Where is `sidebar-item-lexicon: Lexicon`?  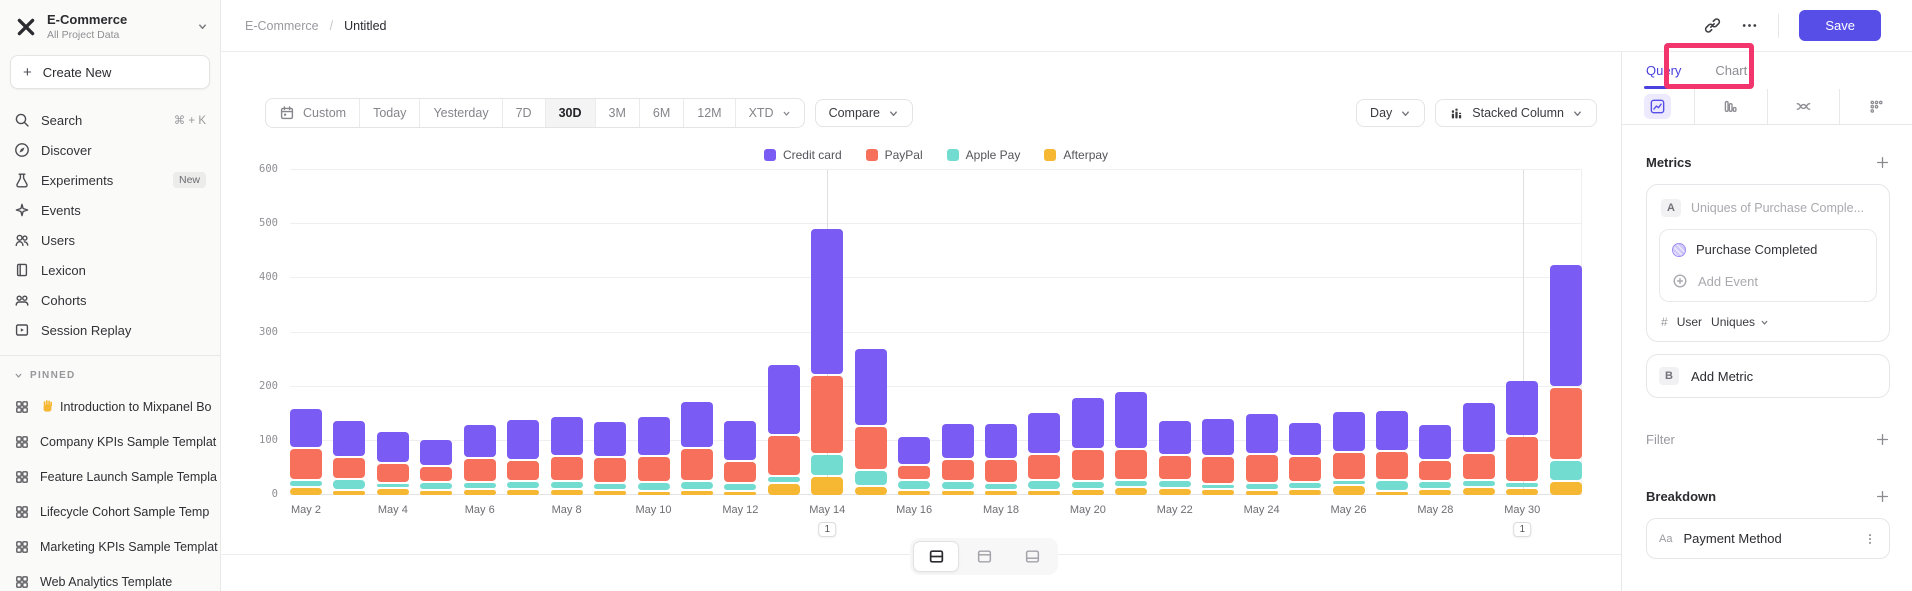
sidebar-item-lexicon: Lexicon is located at coordinates (110, 270).